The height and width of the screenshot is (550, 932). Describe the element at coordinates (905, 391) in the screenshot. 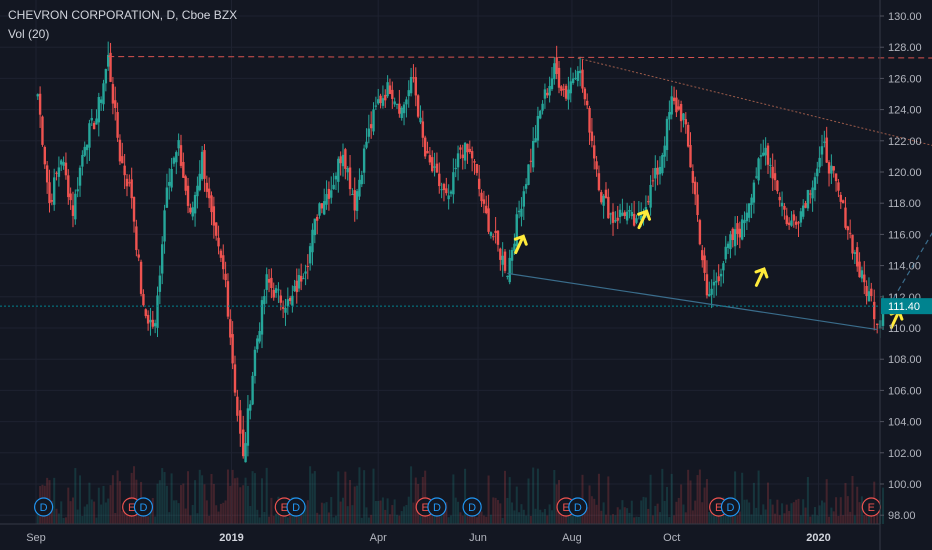

I see `price-tick-label: 106.00` at that location.